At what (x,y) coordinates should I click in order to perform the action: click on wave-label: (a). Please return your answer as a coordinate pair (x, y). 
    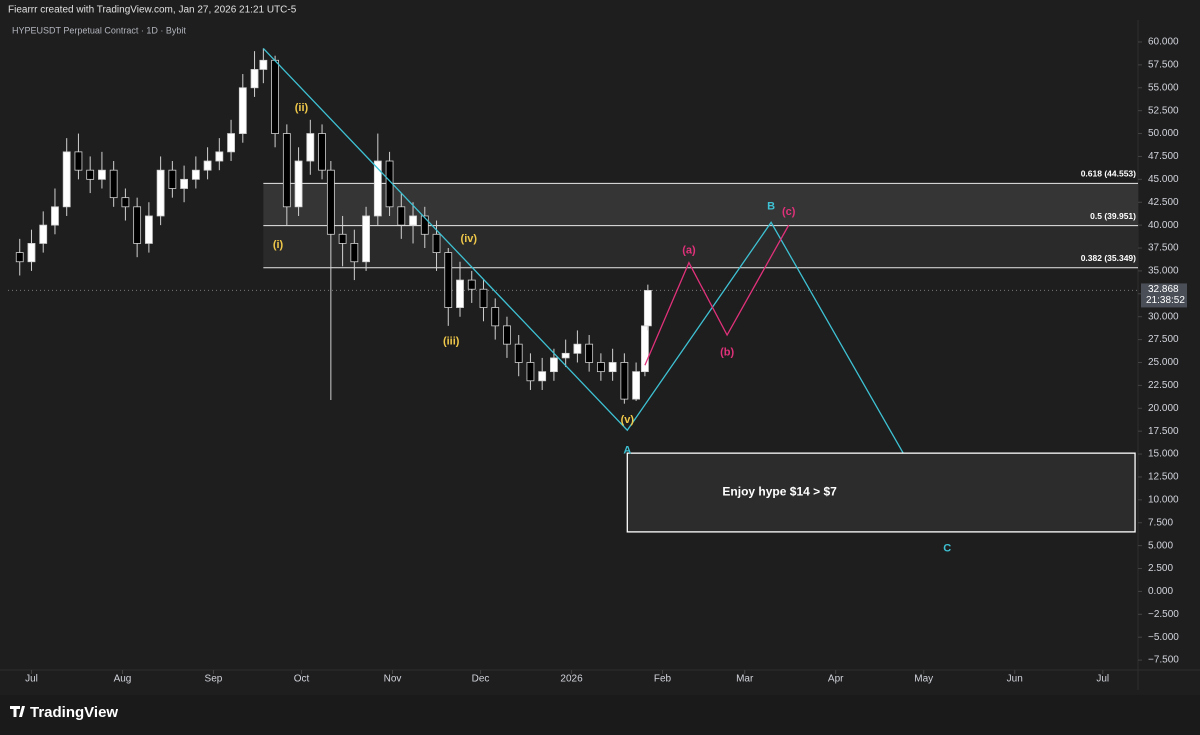
    Looking at the image, I should click on (689, 251).